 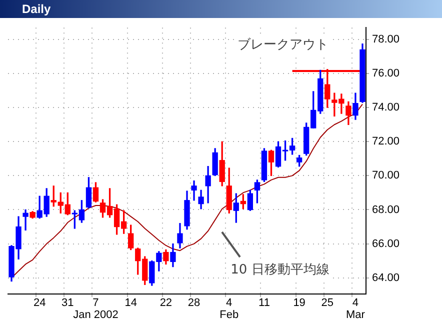 I want to click on x-tick-label: 24, so click(x=39, y=303).